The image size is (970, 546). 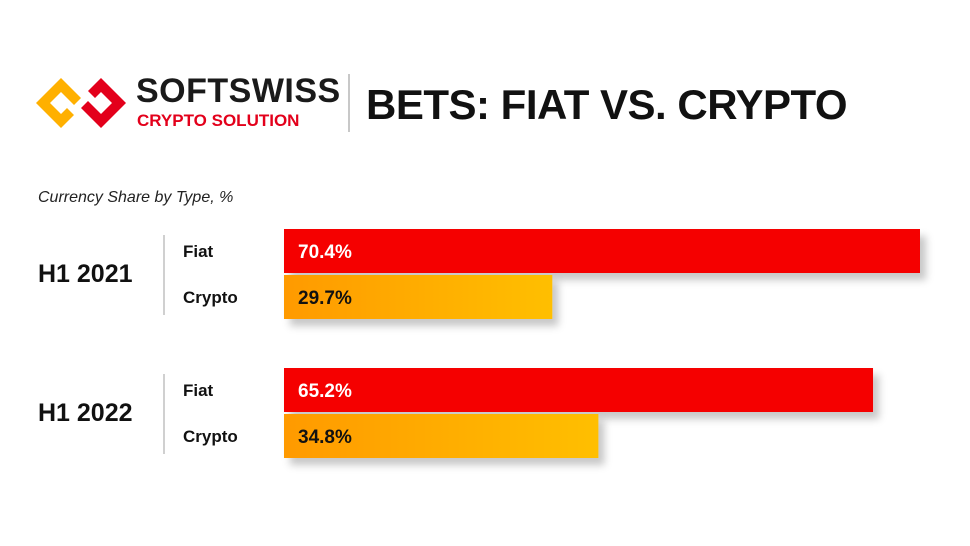 What do you see at coordinates (325, 437) in the screenshot?
I see `value-label-crypto-h1-2022: 34.8%` at bounding box center [325, 437].